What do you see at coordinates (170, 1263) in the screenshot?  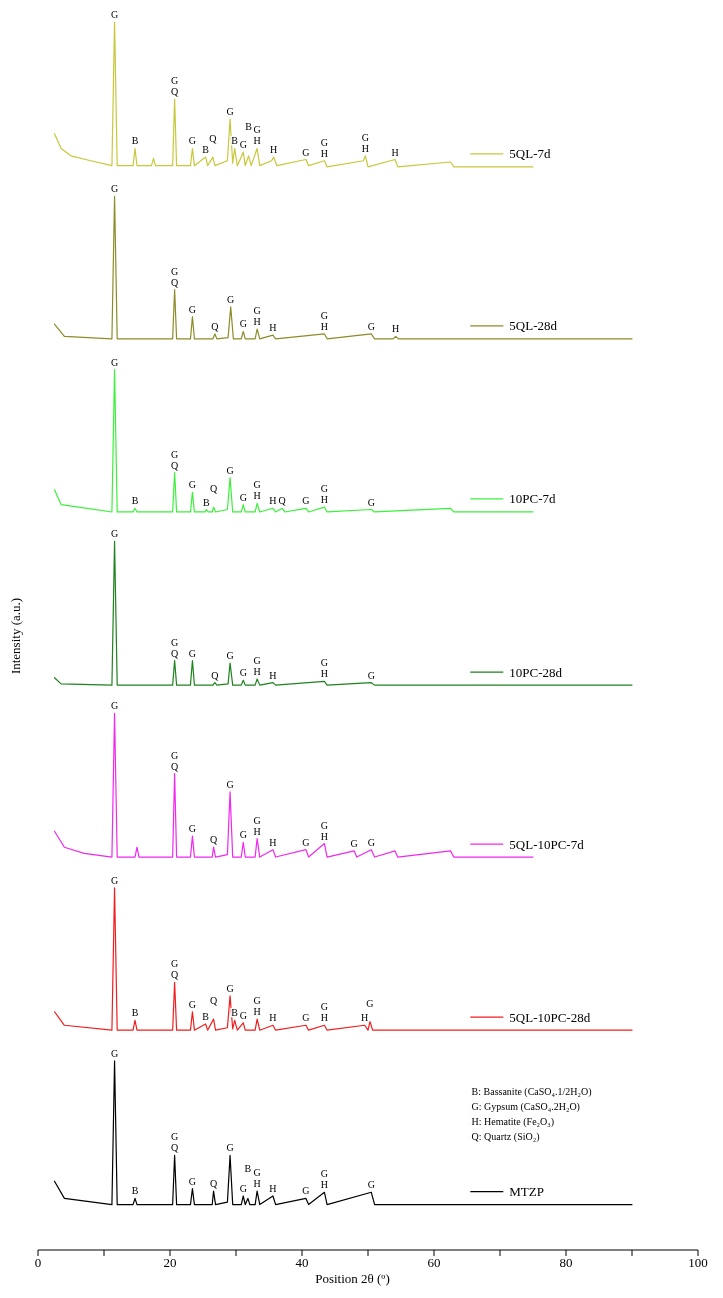 I see `x-tick-label: 20` at bounding box center [170, 1263].